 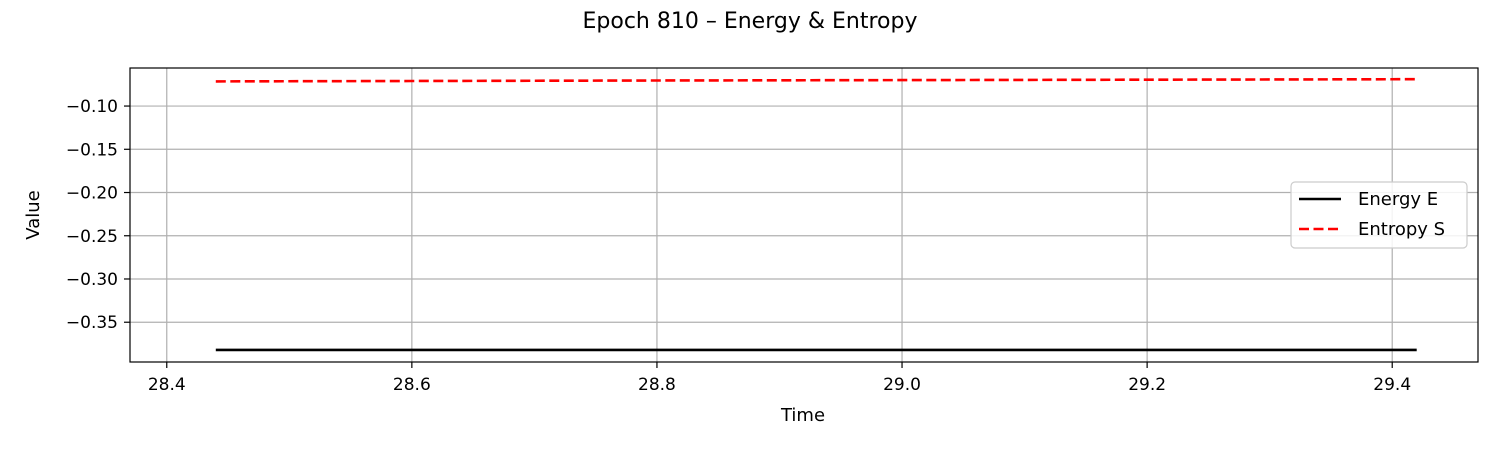 I want to click on y-axis-label: Value, so click(x=33, y=214).